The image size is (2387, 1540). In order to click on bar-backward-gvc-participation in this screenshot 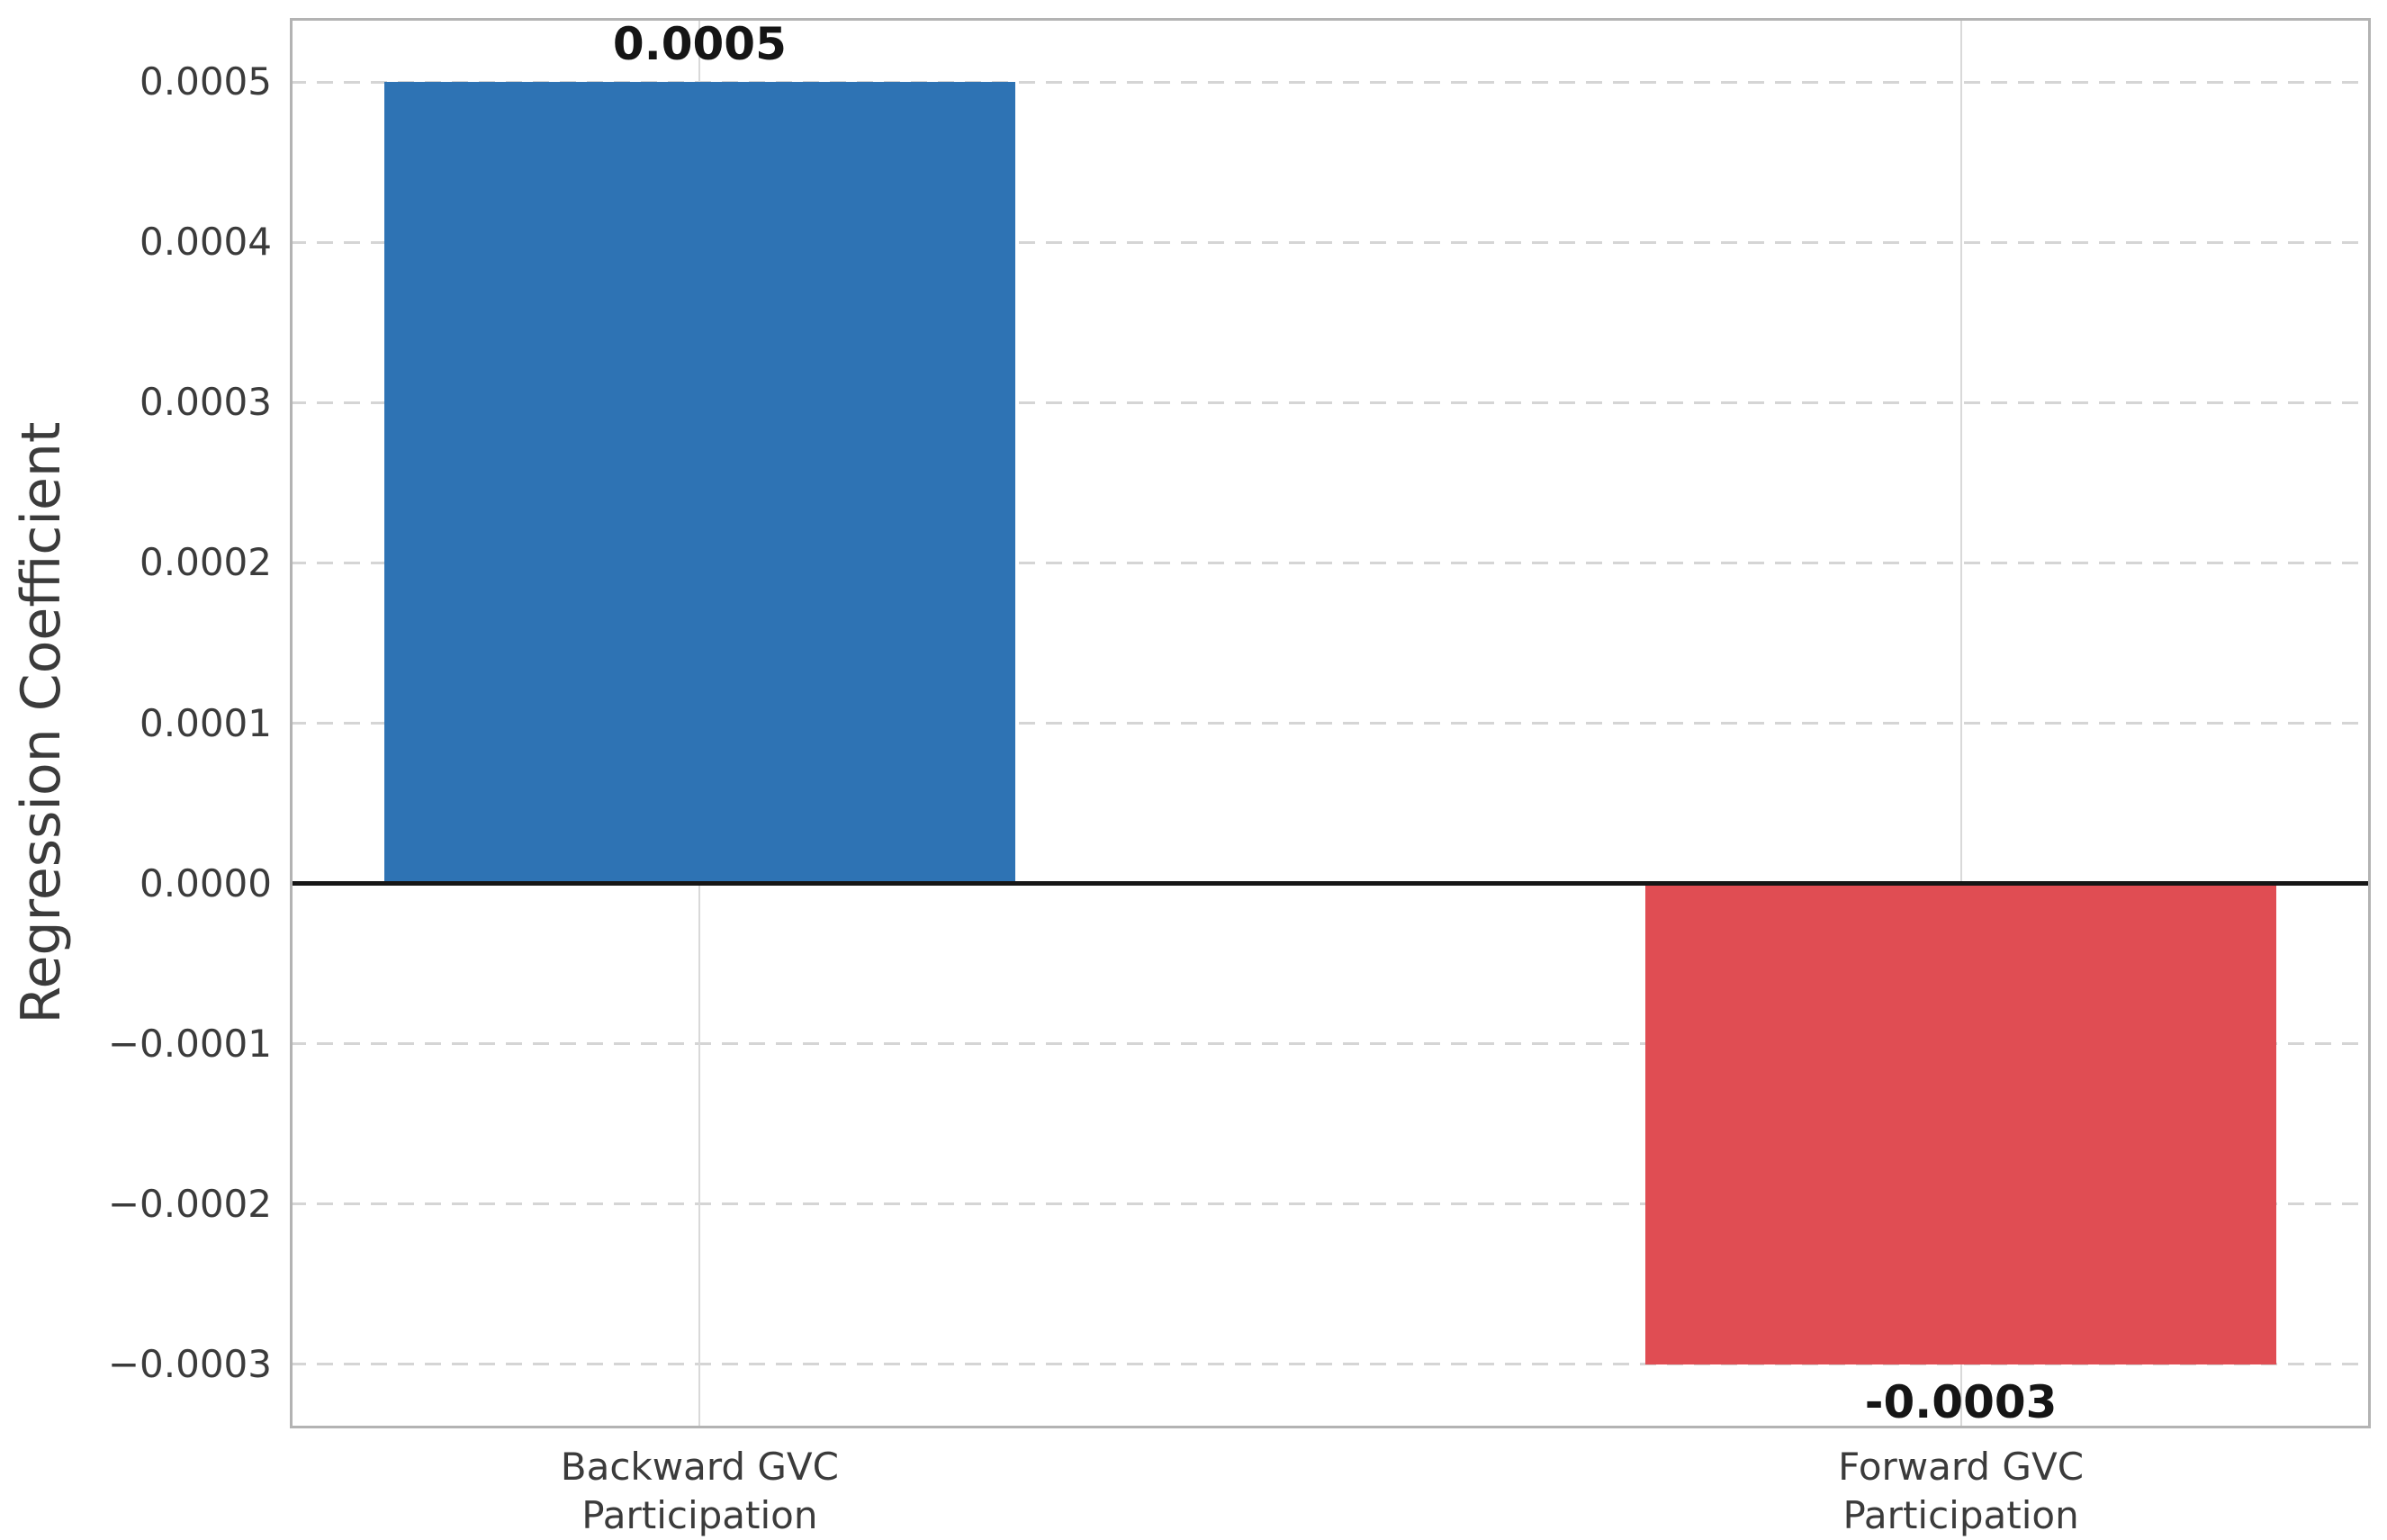, I will do `click(699, 483)`.